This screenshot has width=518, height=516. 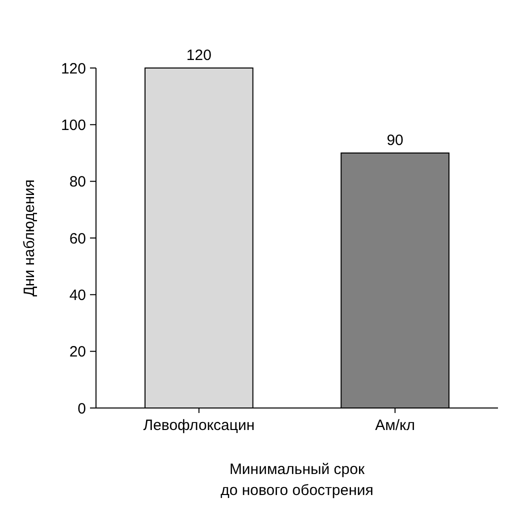 What do you see at coordinates (77, 182) in the screenshot?
I see `y-tick-label: 80` at bounding box center [77, 182].